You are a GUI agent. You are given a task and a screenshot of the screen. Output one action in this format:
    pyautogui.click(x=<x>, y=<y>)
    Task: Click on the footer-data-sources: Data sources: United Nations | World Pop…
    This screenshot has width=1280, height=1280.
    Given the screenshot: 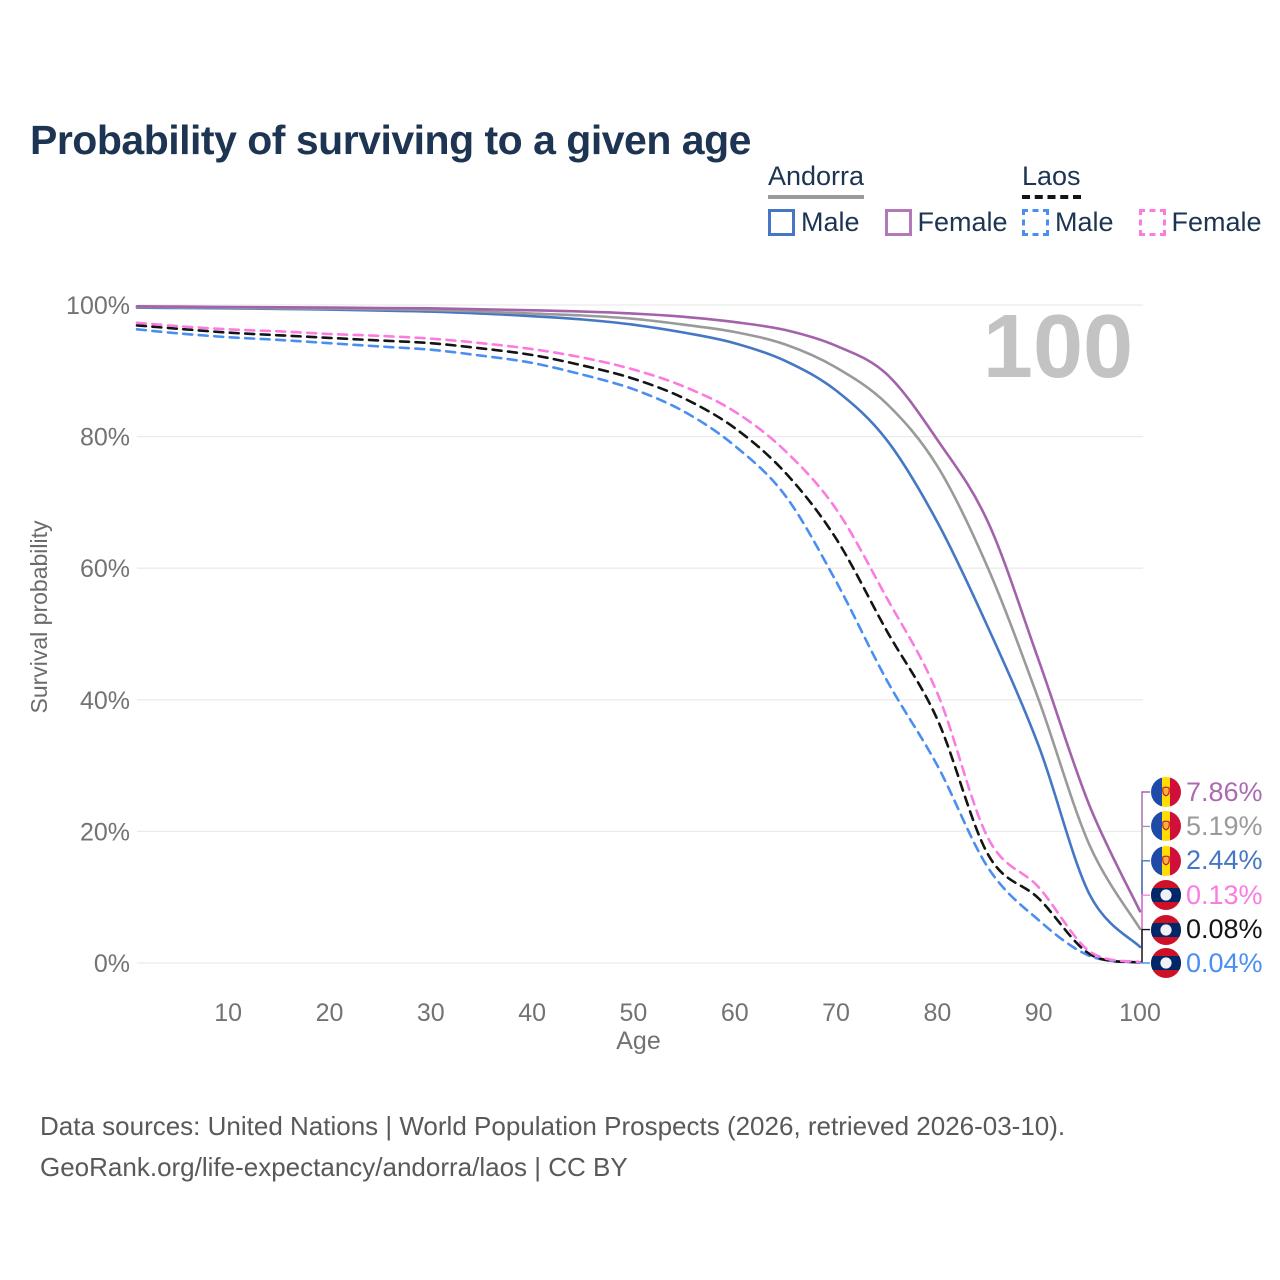 What is the action you would take?
    pyautogui.click(x=553, y=1126)
    